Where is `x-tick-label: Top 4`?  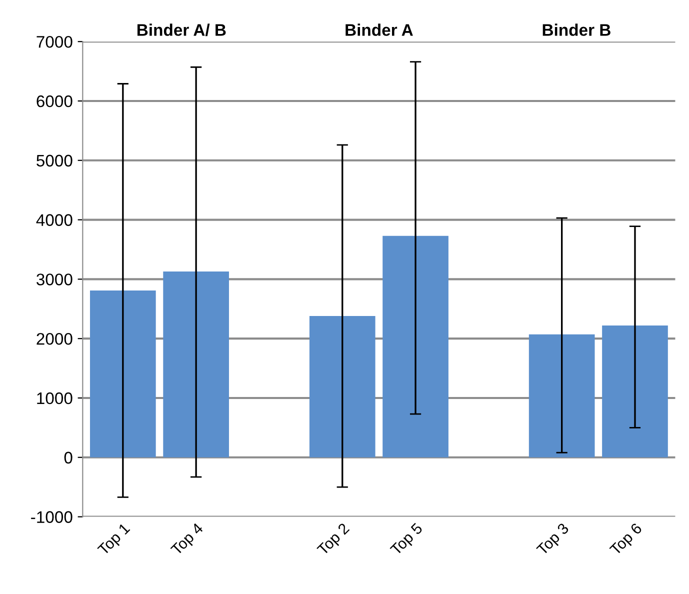
x-tick-label: Top 4 is located at coordinates (188, 540).